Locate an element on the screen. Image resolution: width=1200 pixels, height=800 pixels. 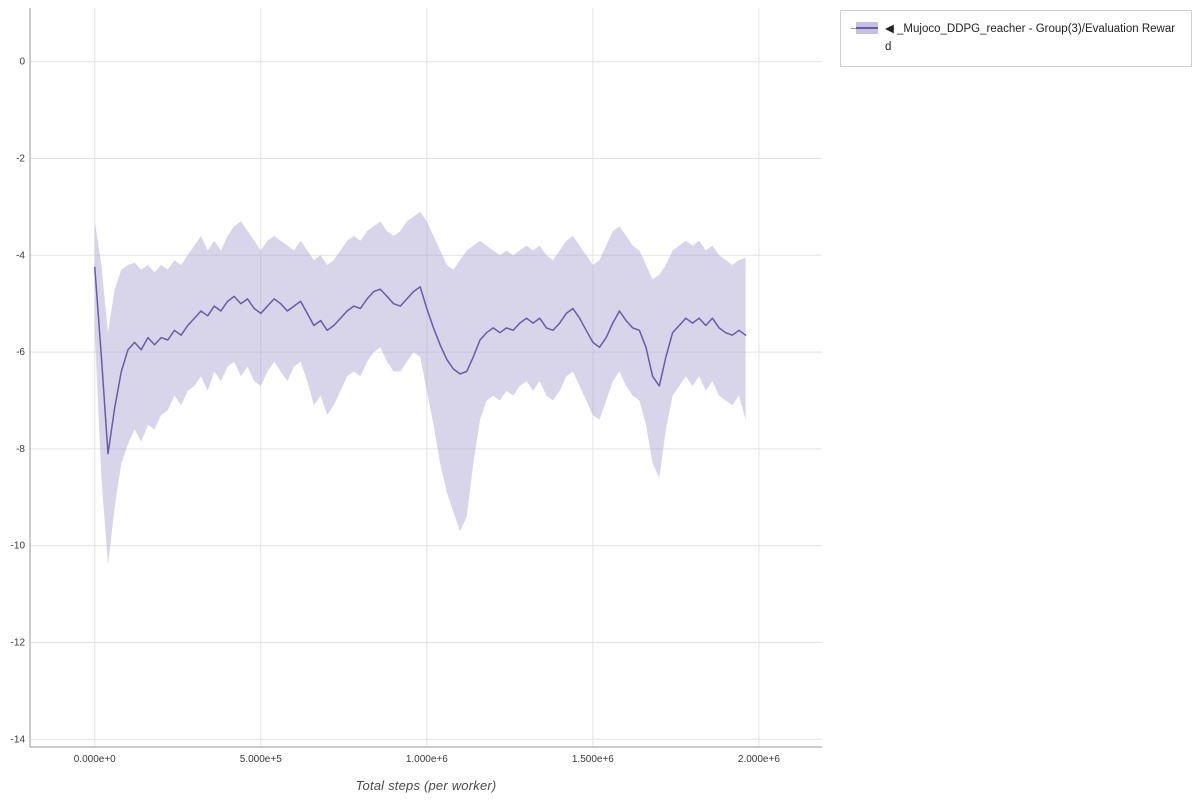
y-tick-label: -2 is located at coordinates (20, 159).